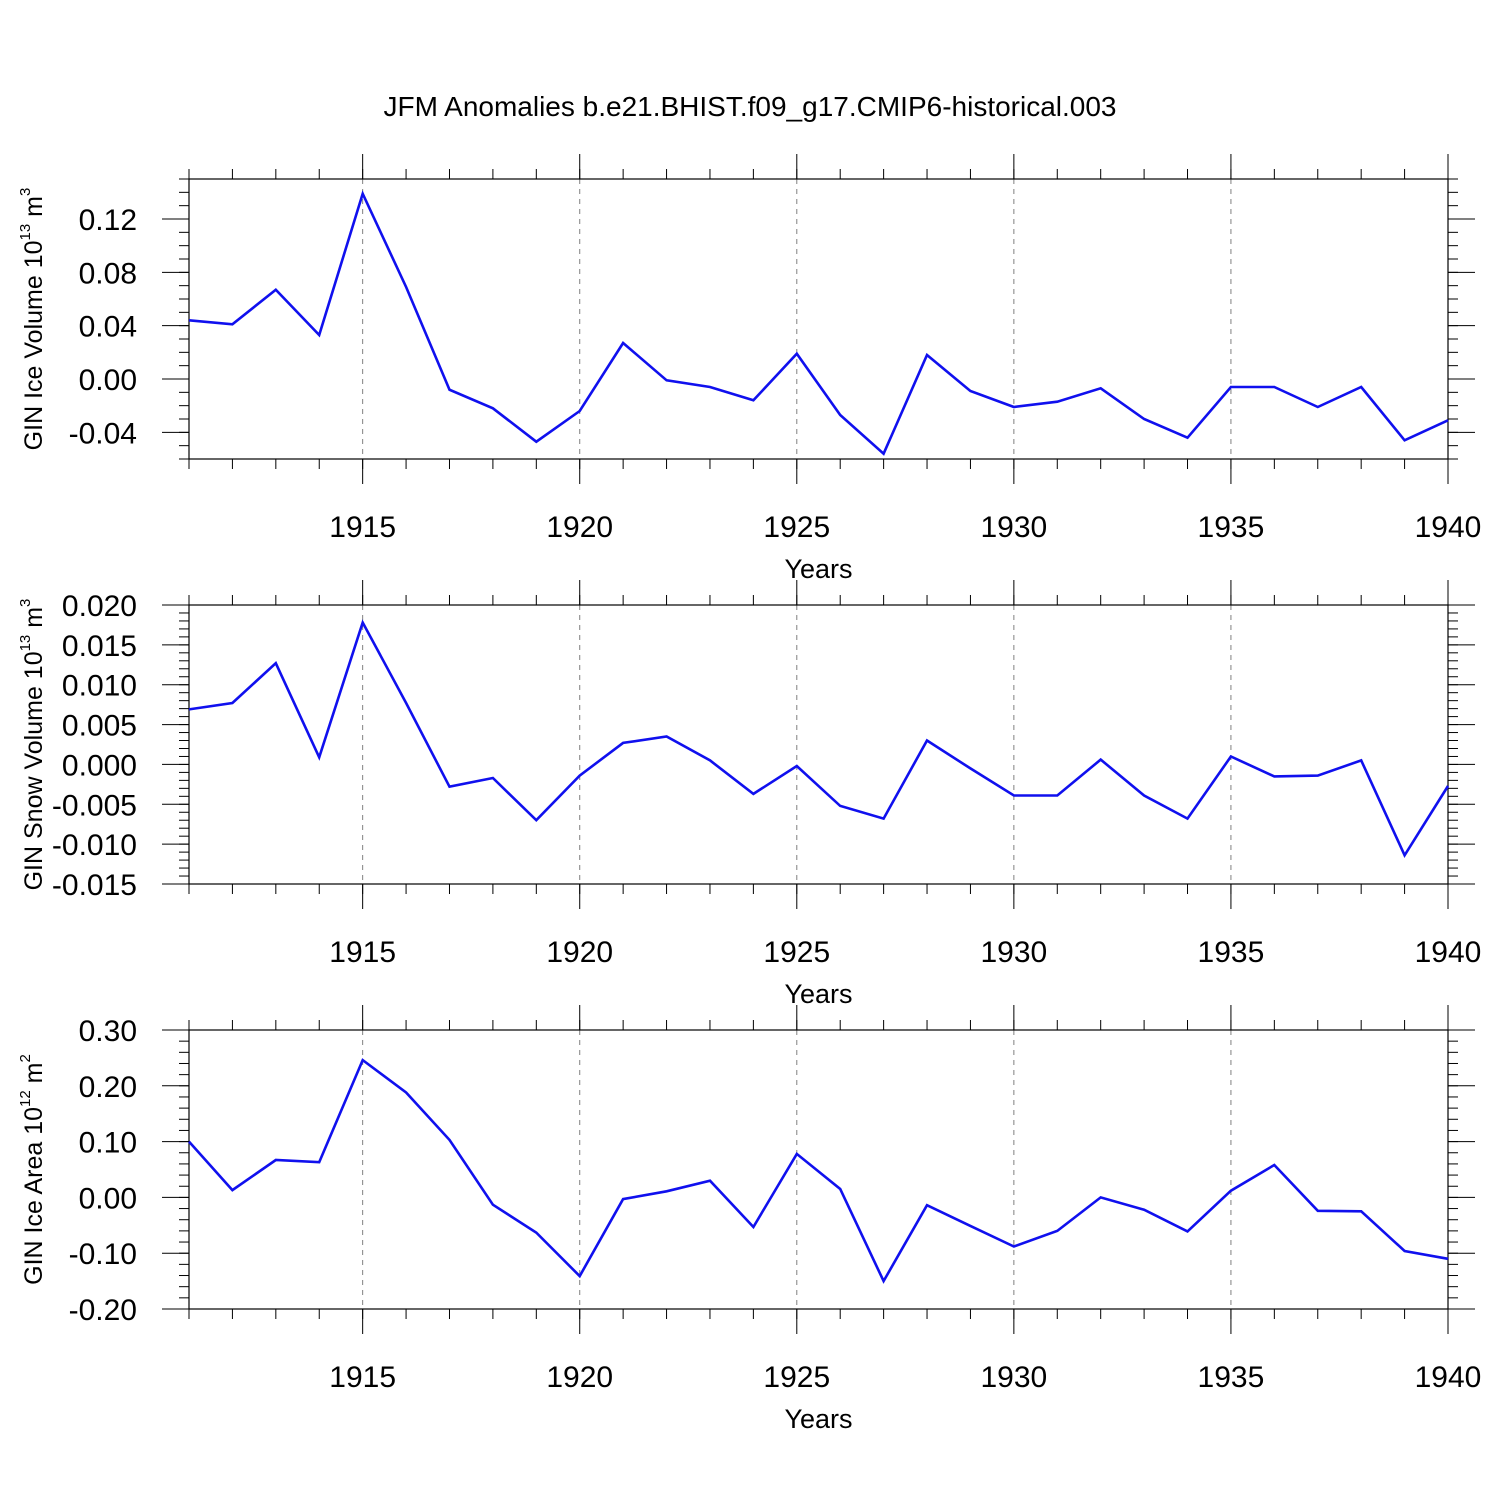  I want to click on y-tick-label: 0.015, so click(99, 646).